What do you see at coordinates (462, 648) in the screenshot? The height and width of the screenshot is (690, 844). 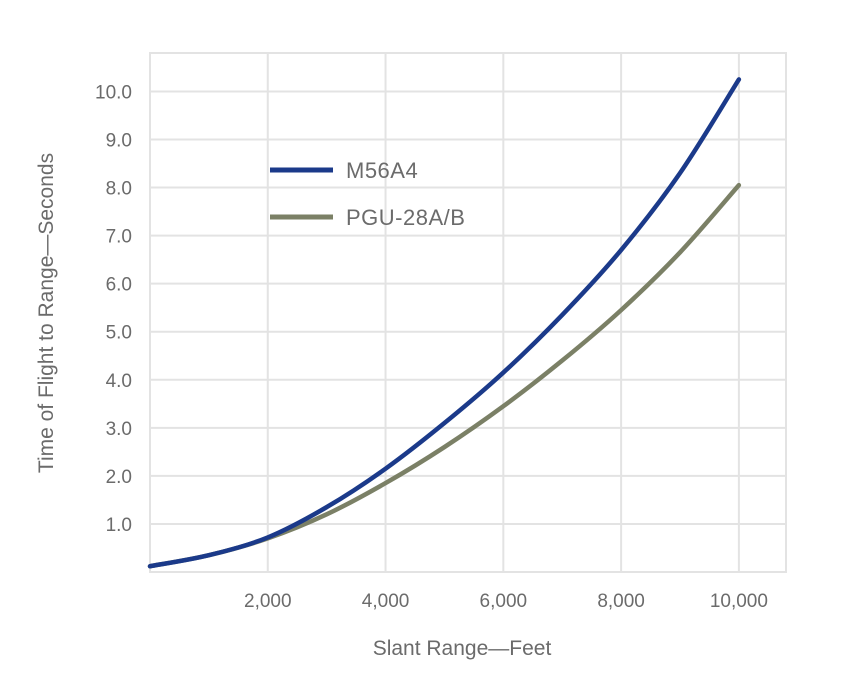 I see `x-axis-title: Slant Range—Feet` at bounding box center [462, 648].